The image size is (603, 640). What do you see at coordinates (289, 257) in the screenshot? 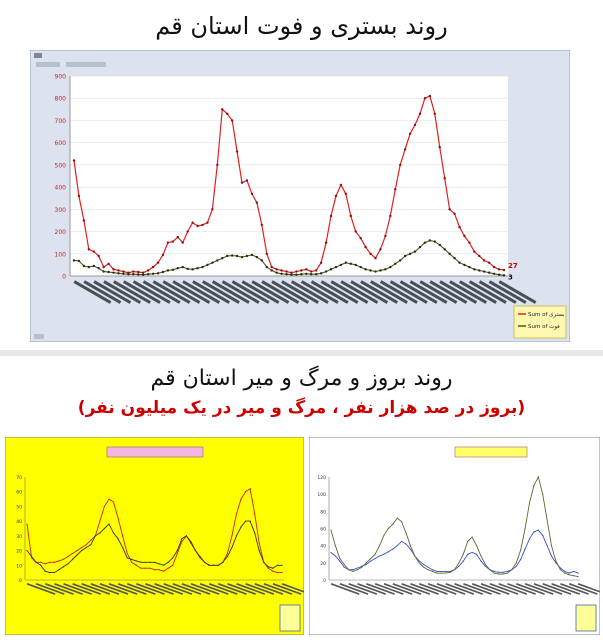
I see `series-line` at bounding box center [289, 257].